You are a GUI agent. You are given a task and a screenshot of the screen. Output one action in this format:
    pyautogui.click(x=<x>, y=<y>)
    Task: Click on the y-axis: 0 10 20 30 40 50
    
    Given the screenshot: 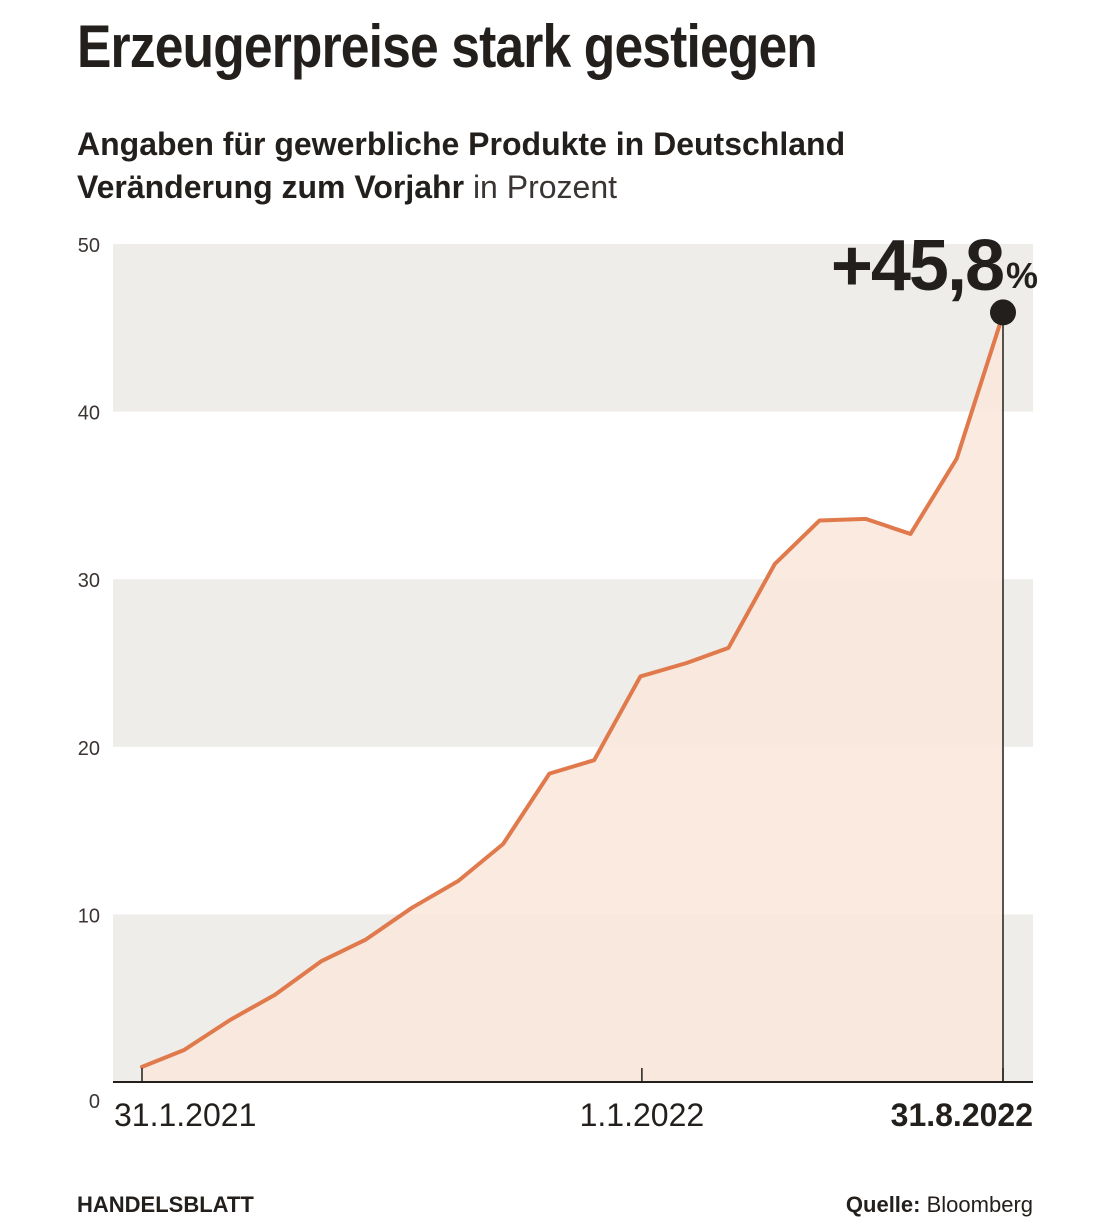 What is the action you would take?
    pyautogui.click(x=89, y=674)
    